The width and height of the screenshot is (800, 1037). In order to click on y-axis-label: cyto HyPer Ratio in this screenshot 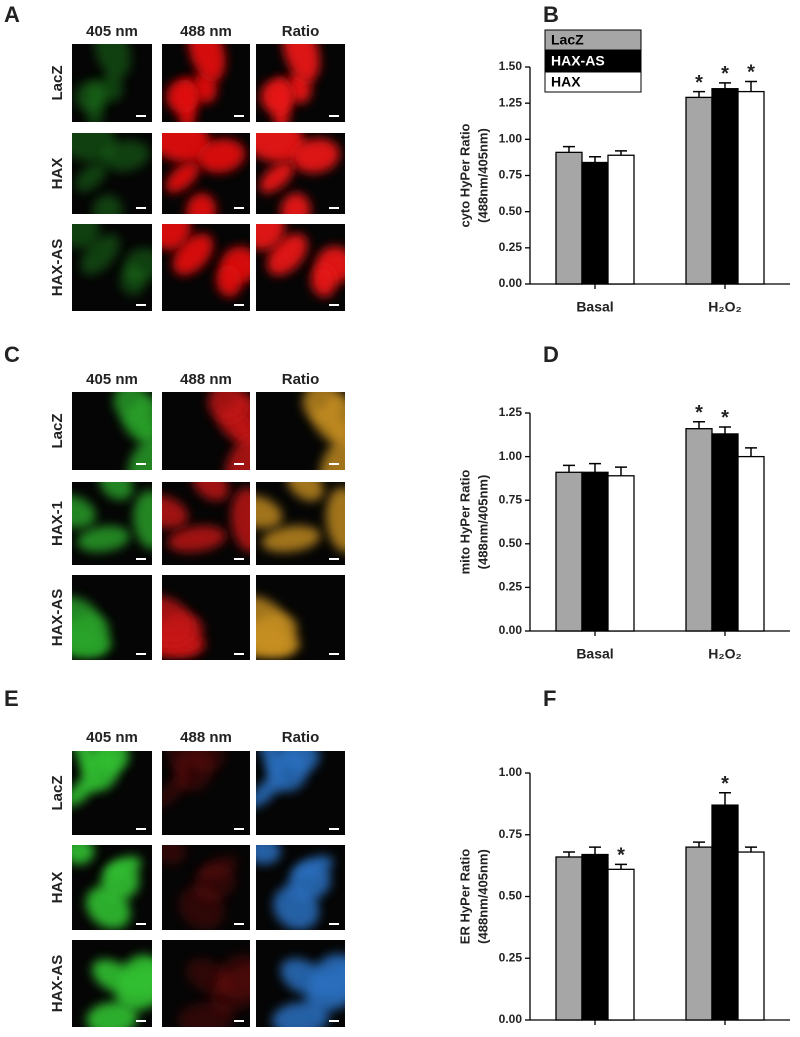, I will do `click(464, 175)`.